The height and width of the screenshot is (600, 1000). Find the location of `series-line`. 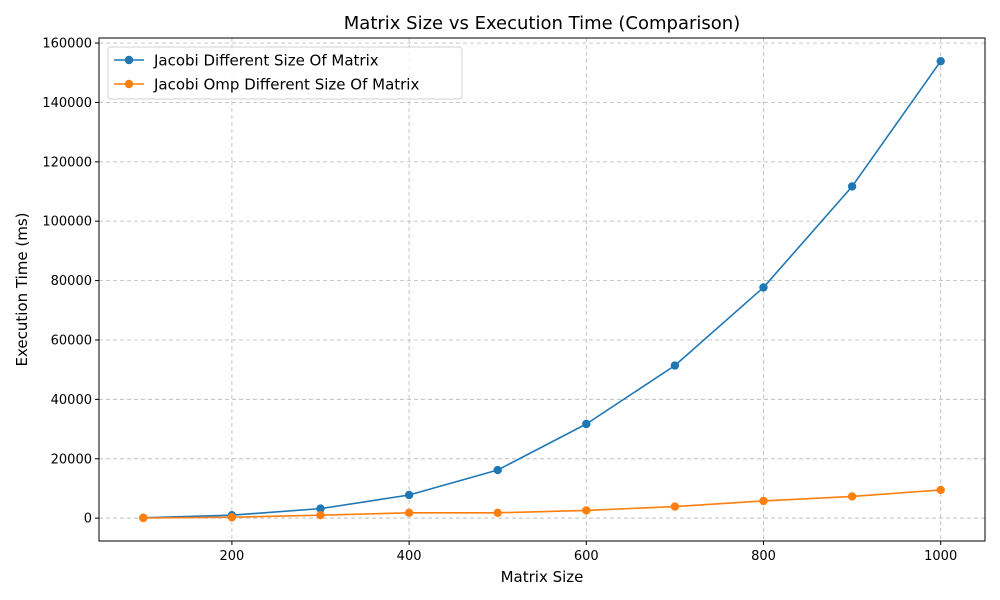

series-line is located at coordinates (542, 504).